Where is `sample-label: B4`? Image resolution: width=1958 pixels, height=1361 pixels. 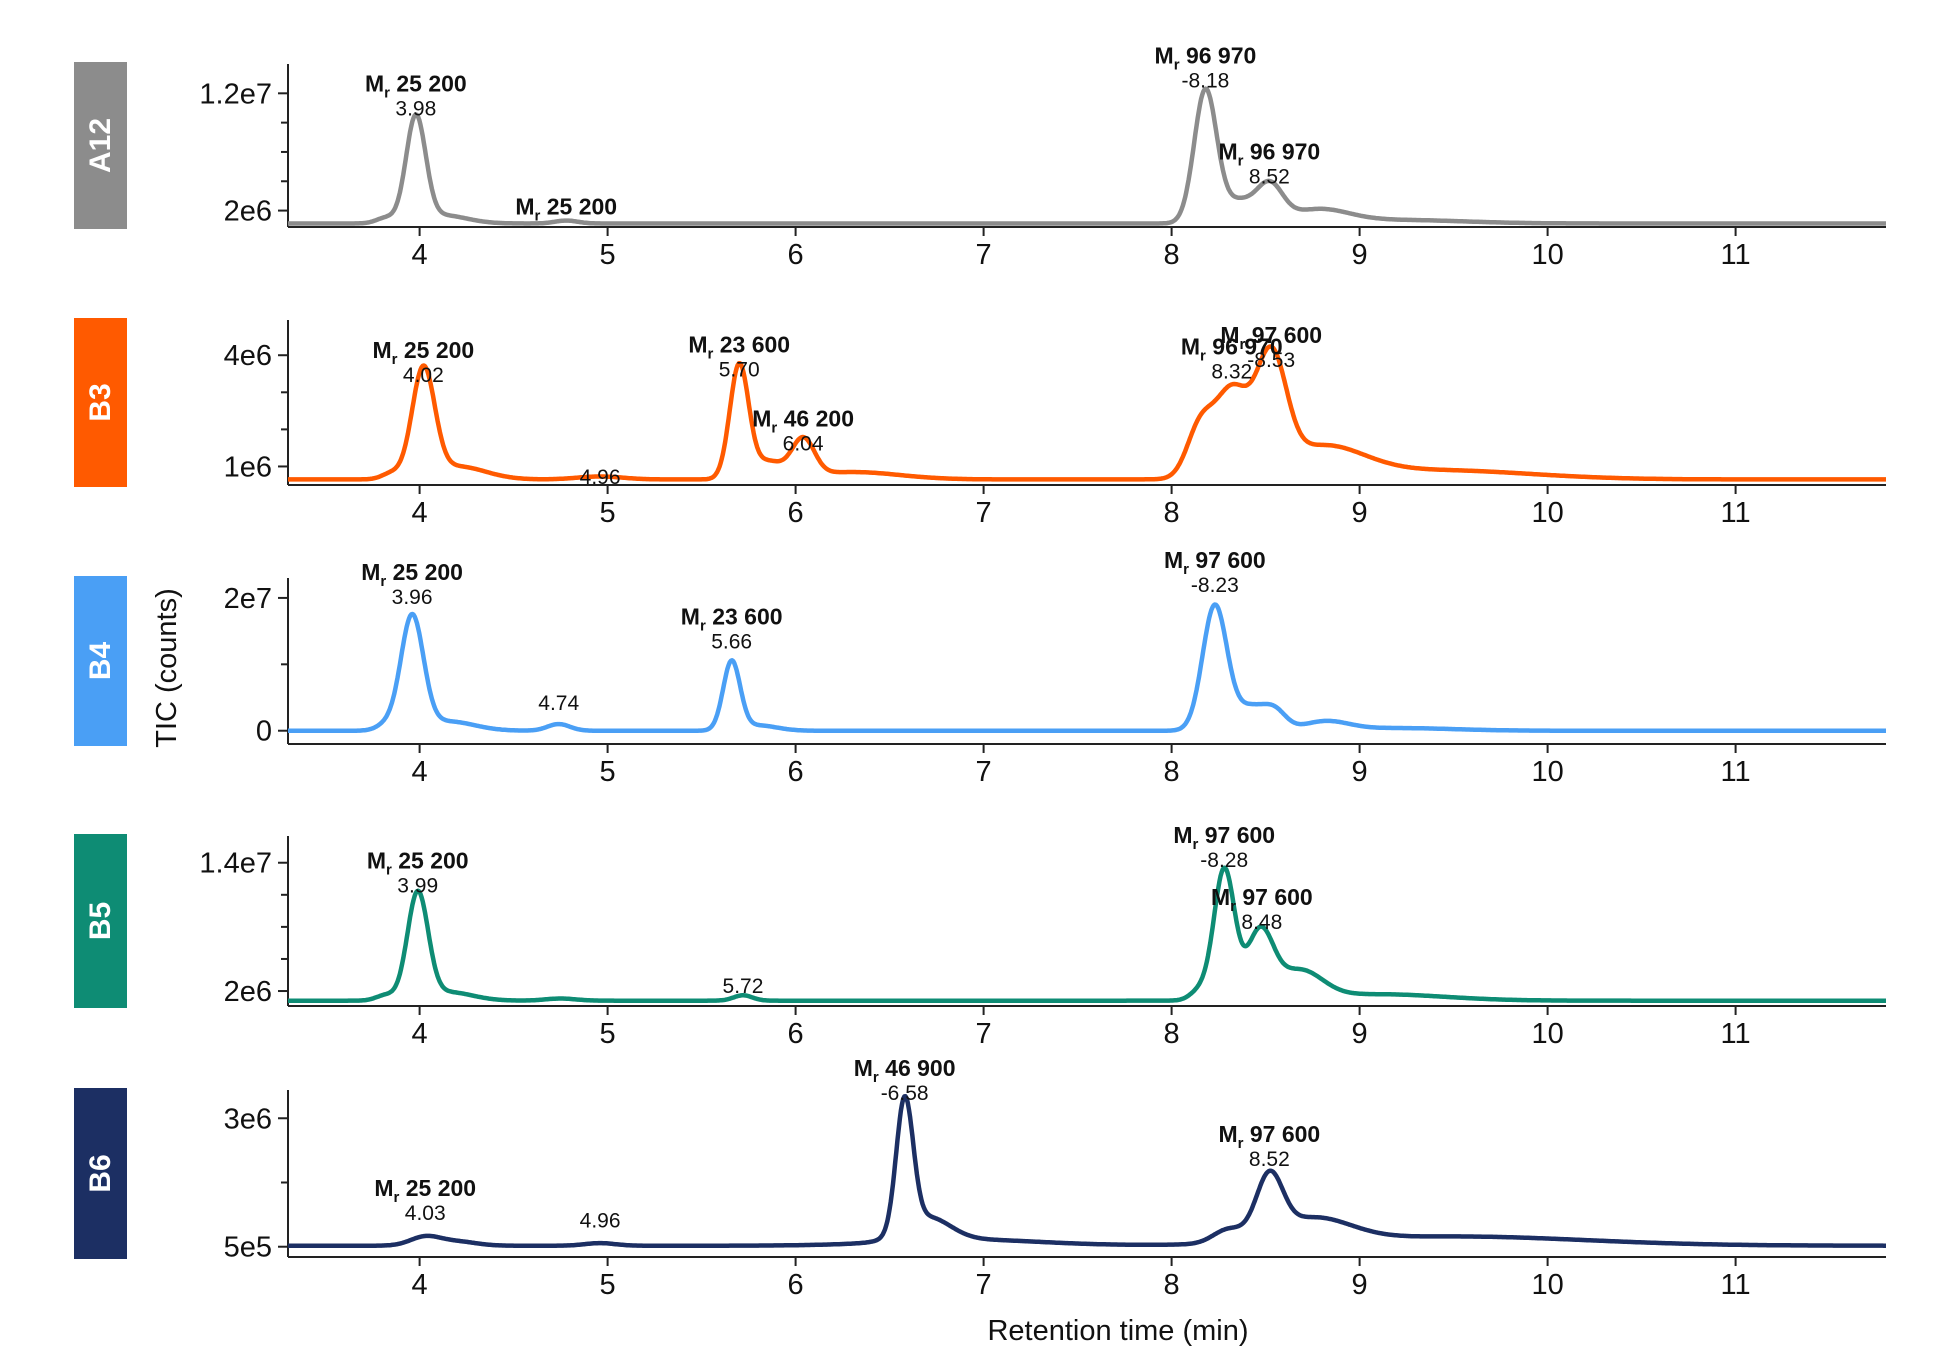
sample-label: B4 is located at coordinates (100, 661).